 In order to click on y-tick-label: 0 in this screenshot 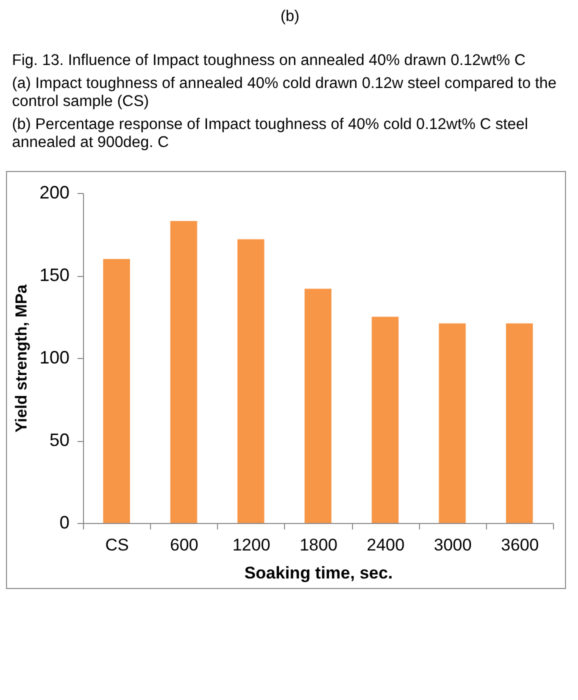, I will do `click(64, 522)`.